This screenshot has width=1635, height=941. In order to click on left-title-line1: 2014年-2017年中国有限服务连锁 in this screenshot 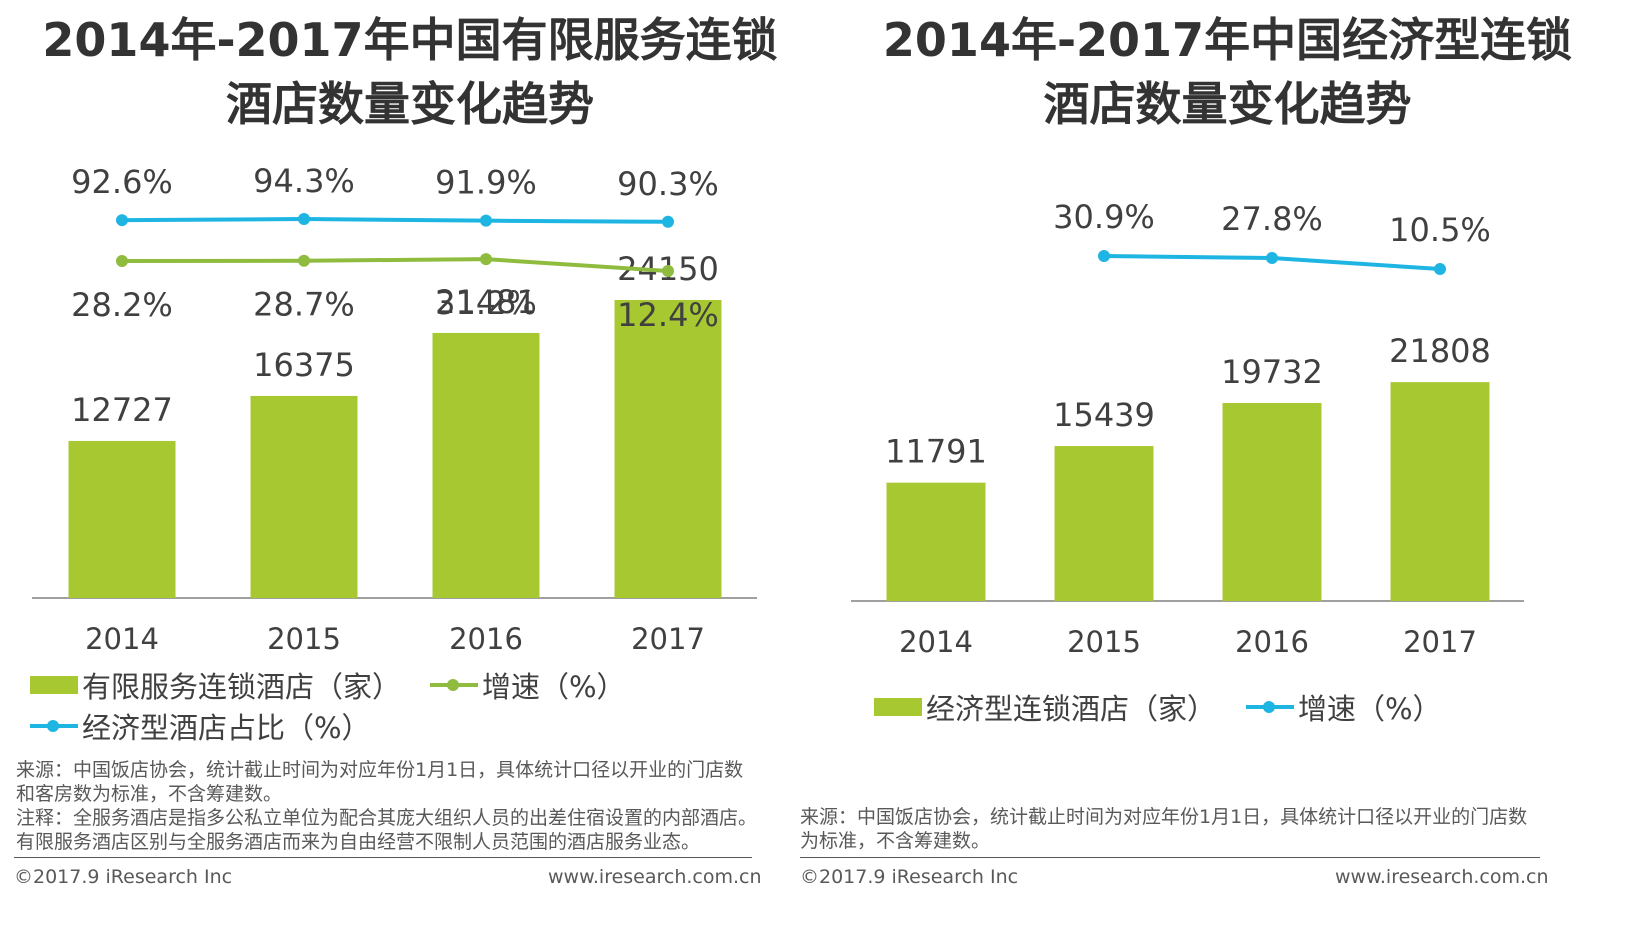, I will do `click(410, 40)`.